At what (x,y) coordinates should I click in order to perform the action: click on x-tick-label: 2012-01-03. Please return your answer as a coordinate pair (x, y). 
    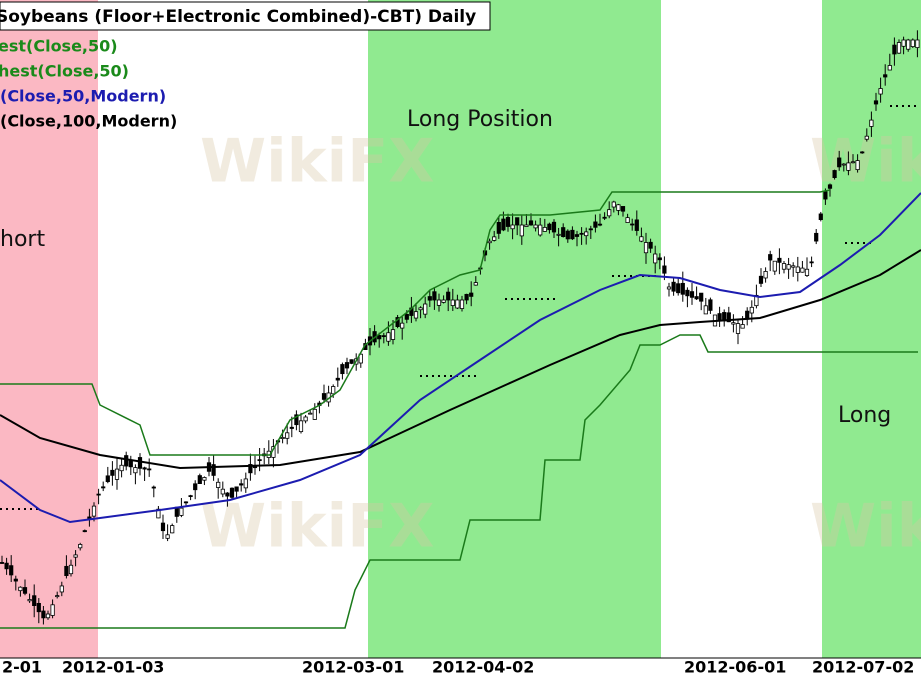
    Looking at the image, I should click on (113, 667).